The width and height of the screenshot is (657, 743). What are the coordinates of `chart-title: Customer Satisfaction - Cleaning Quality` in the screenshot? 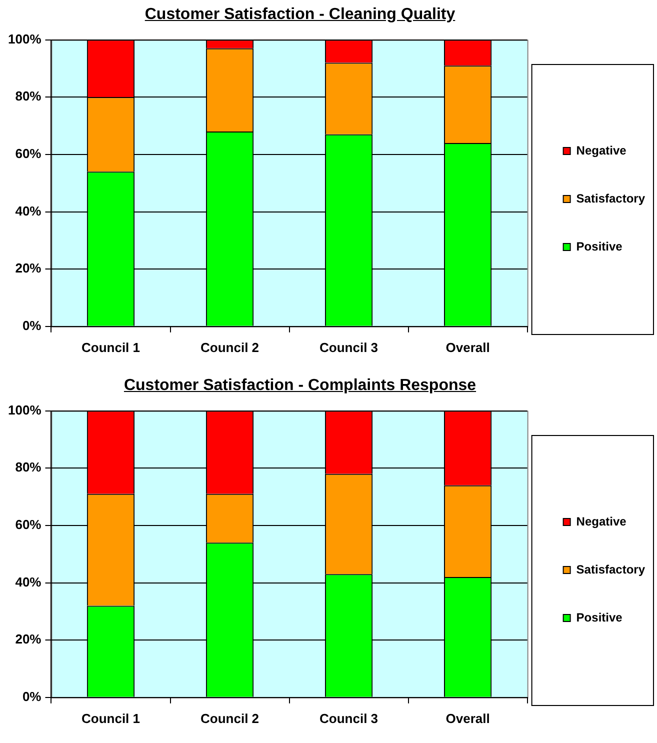 It's located at (300, 15).